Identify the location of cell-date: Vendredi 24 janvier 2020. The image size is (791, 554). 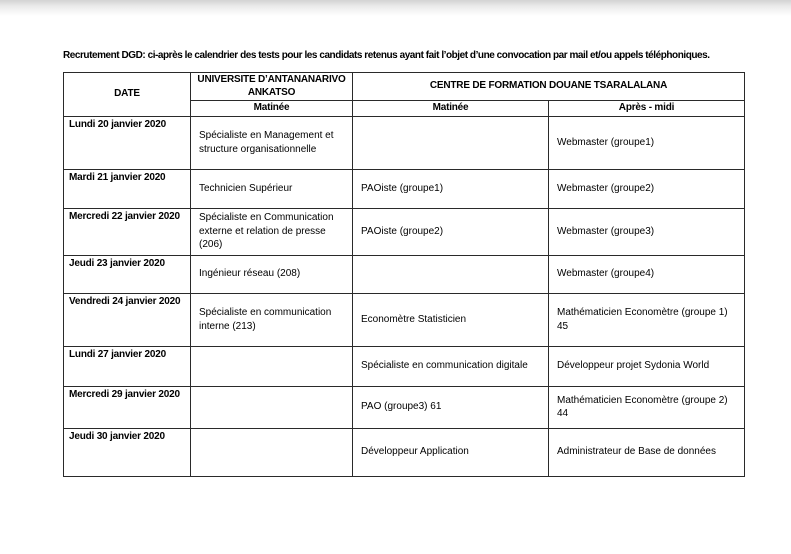
(127, 319).